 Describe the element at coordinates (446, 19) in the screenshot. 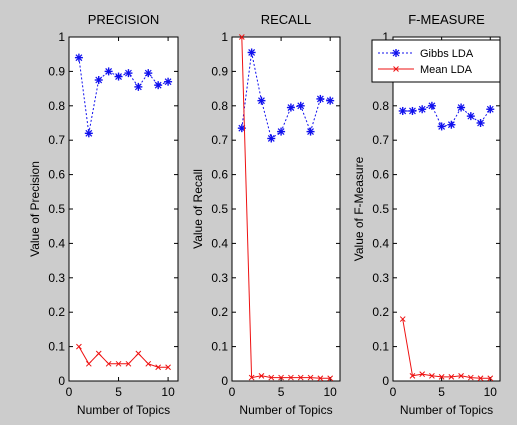

I see `chart-title: F-MEASURE` at that location.